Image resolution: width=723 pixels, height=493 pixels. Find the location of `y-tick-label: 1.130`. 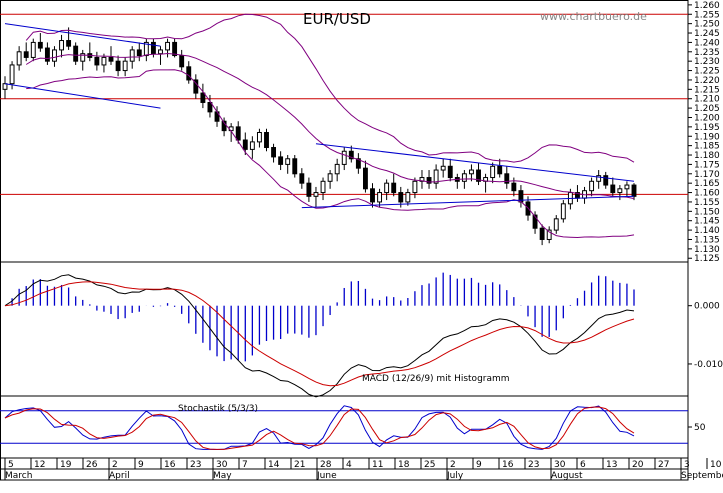

y-tick-label: 1.130 is located at coordinates (707, 250).